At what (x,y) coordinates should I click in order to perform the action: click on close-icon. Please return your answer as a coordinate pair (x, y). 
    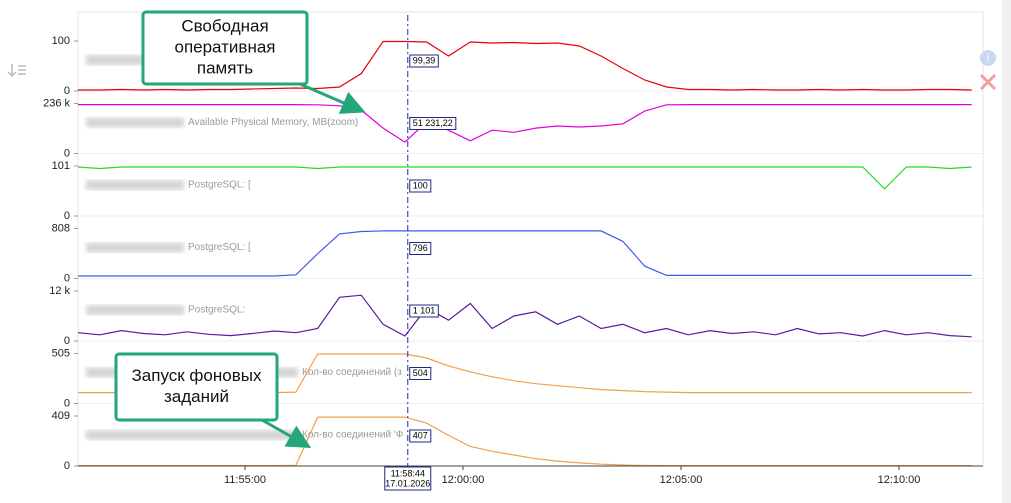
    Looking at the image, I should click on (988, 82).